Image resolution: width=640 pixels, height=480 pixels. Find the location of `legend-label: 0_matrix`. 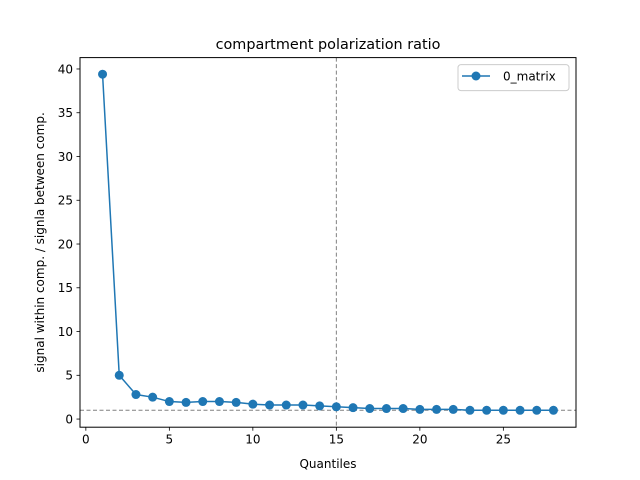

legend-label: 0_matrix is located at coordinates (529, 77).